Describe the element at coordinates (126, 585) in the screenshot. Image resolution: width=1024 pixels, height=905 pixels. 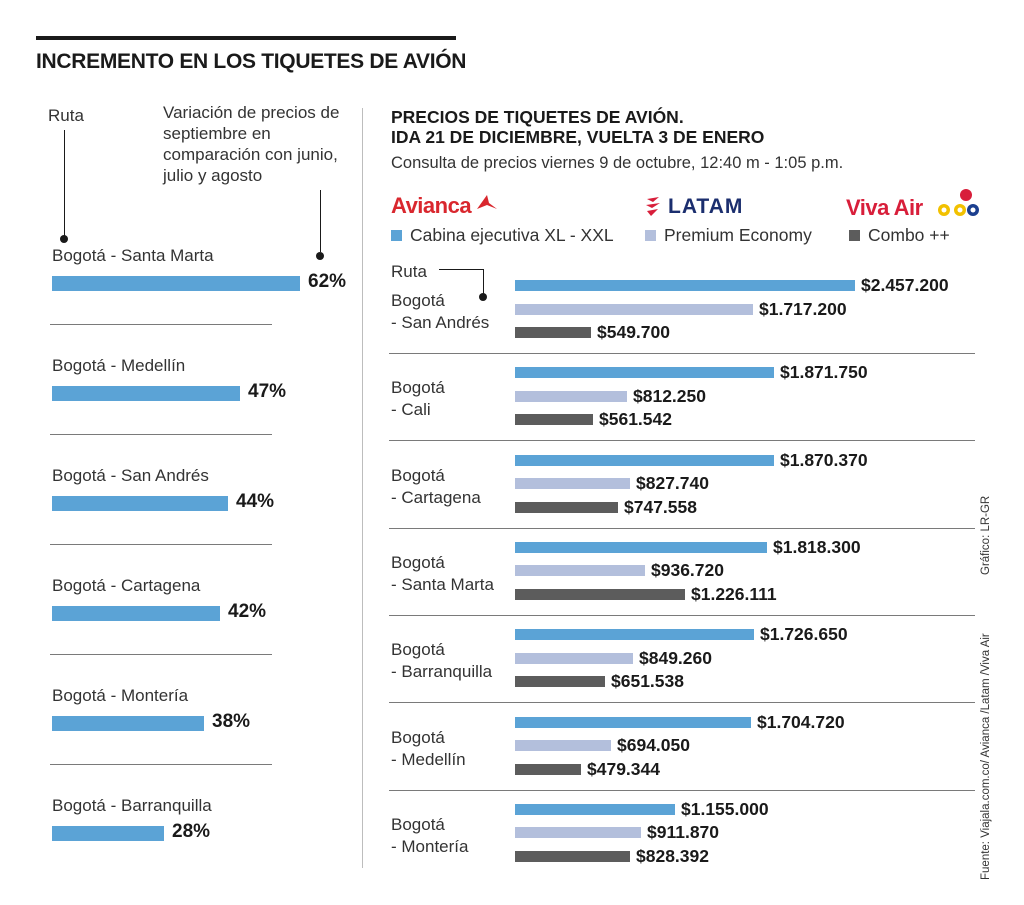
I see `left-route-label: Bogotá - Cartagena` at that location.